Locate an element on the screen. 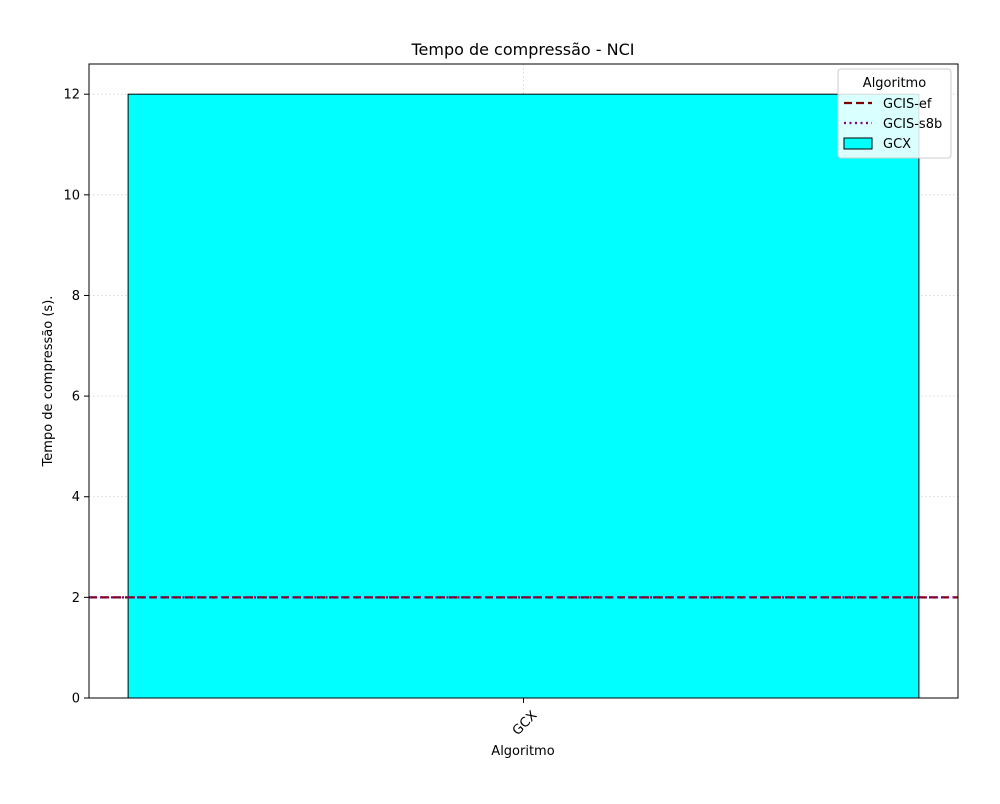 The image size is (1000, 804). x-axis-label: Algoritmo is located at coordinates (522, 751).